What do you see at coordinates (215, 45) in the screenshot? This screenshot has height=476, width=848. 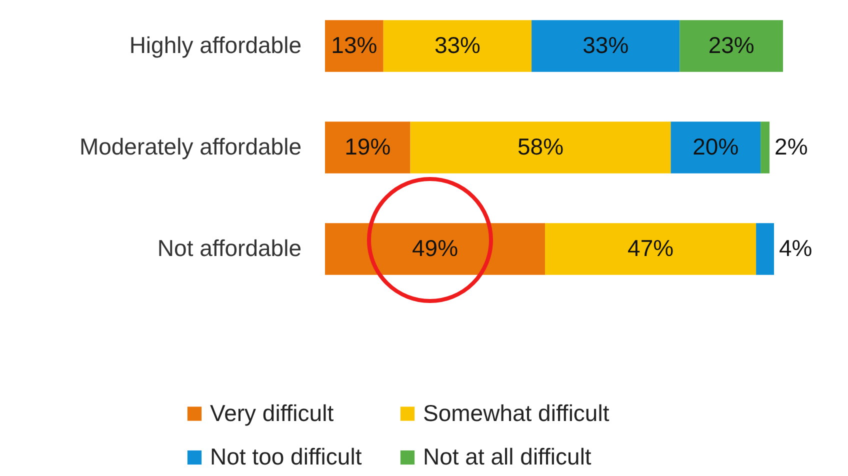 I see `y-tick-label: Highly affordable` at bounding box center [215, 45].